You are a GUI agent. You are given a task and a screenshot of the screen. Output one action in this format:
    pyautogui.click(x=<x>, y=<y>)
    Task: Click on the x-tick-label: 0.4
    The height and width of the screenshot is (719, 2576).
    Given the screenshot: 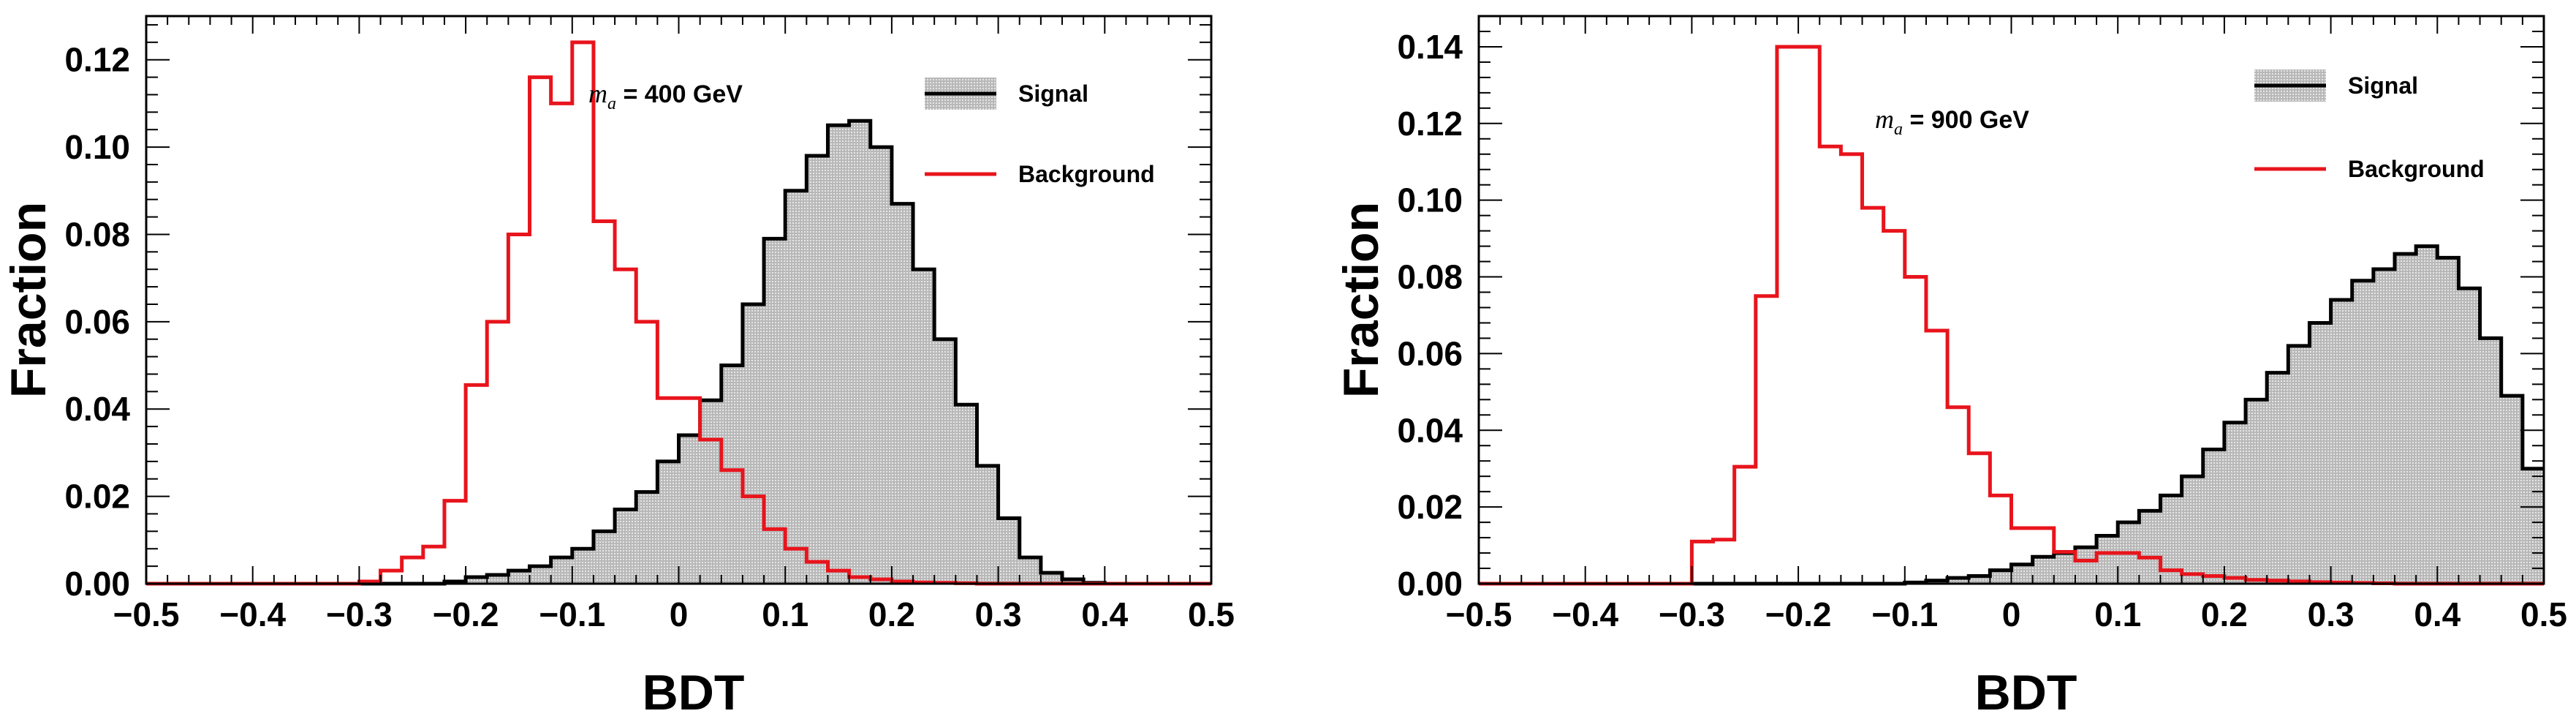 What is the action you would take?
    pyautogui.click(x=1104, y=614)
    